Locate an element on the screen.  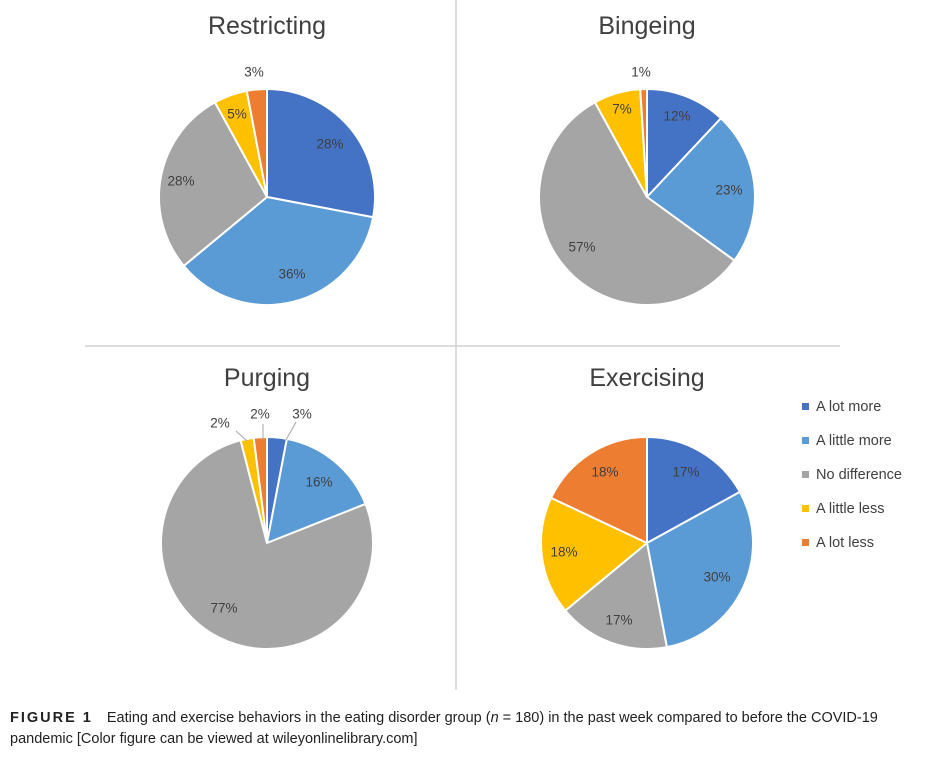
leader-line-purging-a-lot-more is located at coordinates (291, 431).